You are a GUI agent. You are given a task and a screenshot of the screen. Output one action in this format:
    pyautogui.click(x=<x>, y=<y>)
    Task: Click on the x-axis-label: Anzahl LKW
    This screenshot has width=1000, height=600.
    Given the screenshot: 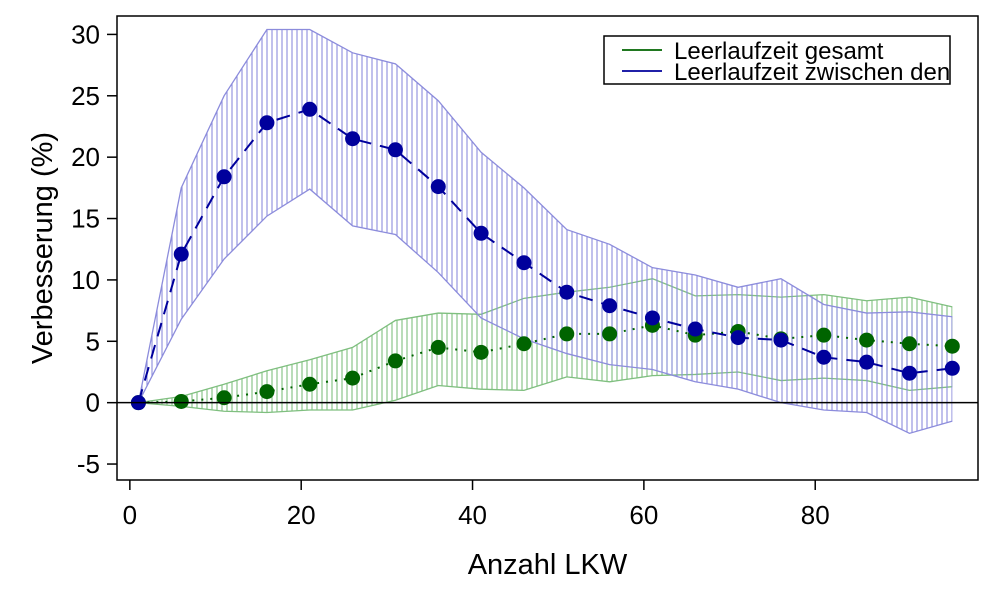 What is the action you would take?
    pyautogui.click(x=548, y=565)
    